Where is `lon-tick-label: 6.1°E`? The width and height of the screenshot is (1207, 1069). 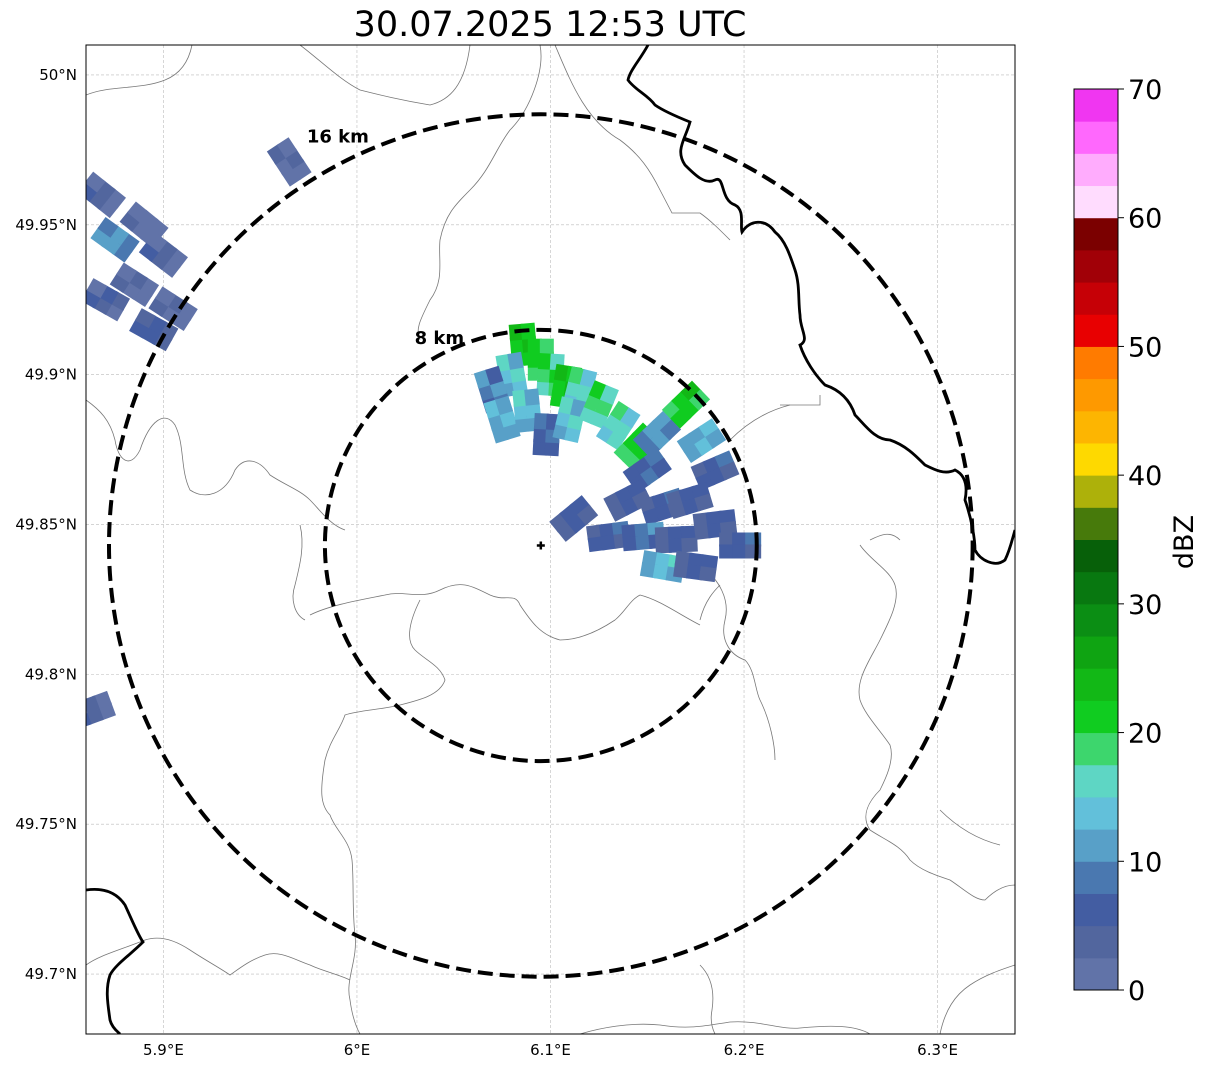 lon-tick-label: 6.1°E is located at coordinates (550, 1050).